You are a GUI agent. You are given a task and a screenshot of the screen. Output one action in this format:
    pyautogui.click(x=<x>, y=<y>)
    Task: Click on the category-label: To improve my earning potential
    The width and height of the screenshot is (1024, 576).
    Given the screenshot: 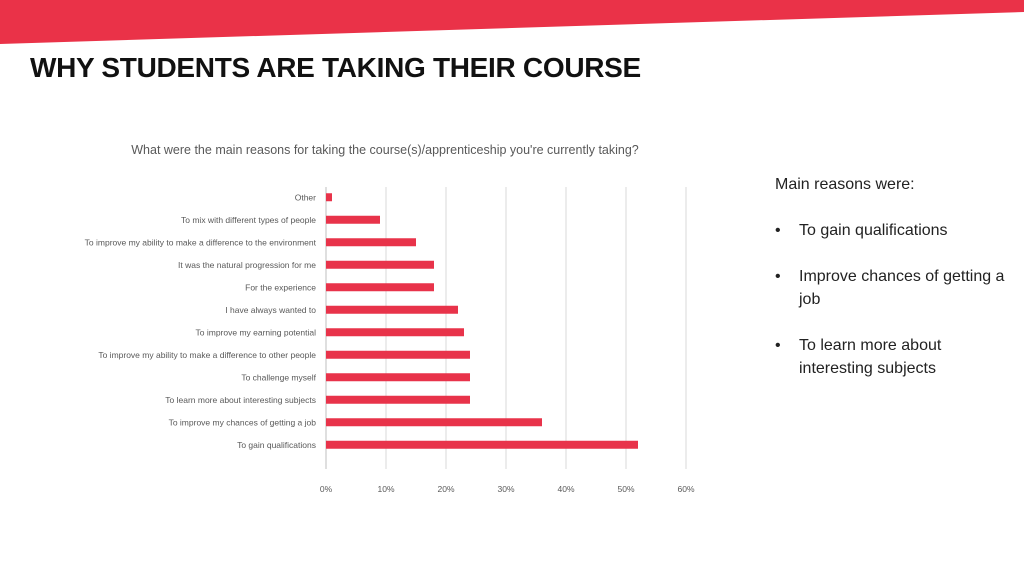 What is the action you would take?
    pyautogui.click(x=256, y=332)
    